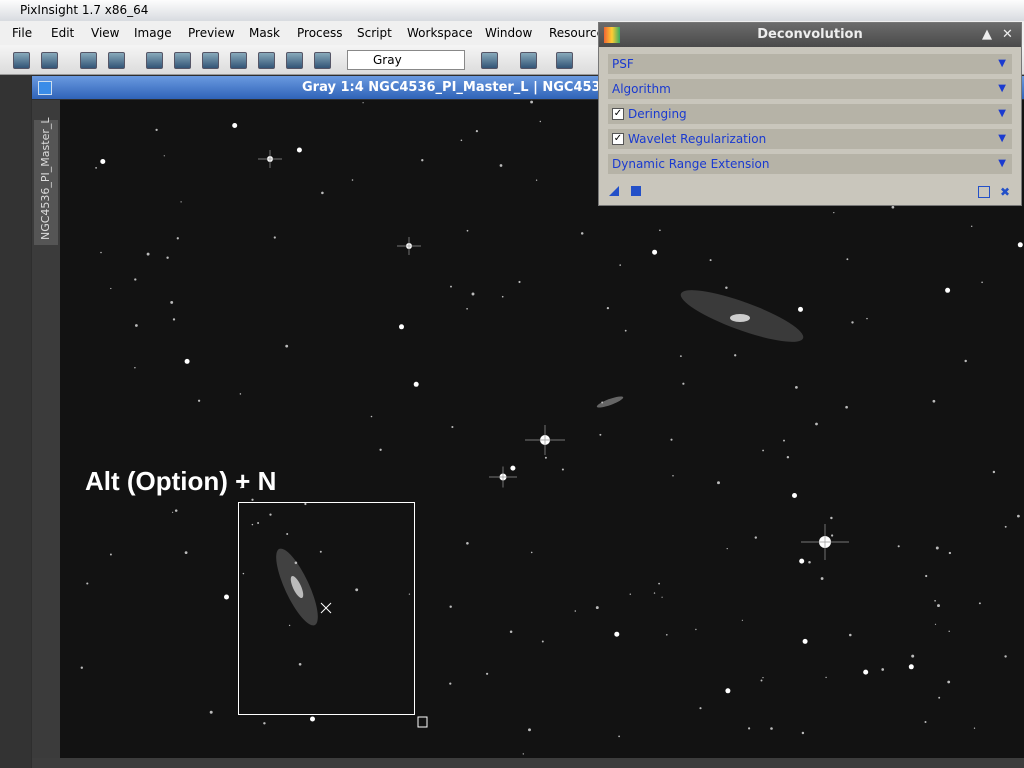  What do you see at coordinates (264, 33) in the screenshot?
I see `menu-item: Mask` at bounding box center [264, 33].